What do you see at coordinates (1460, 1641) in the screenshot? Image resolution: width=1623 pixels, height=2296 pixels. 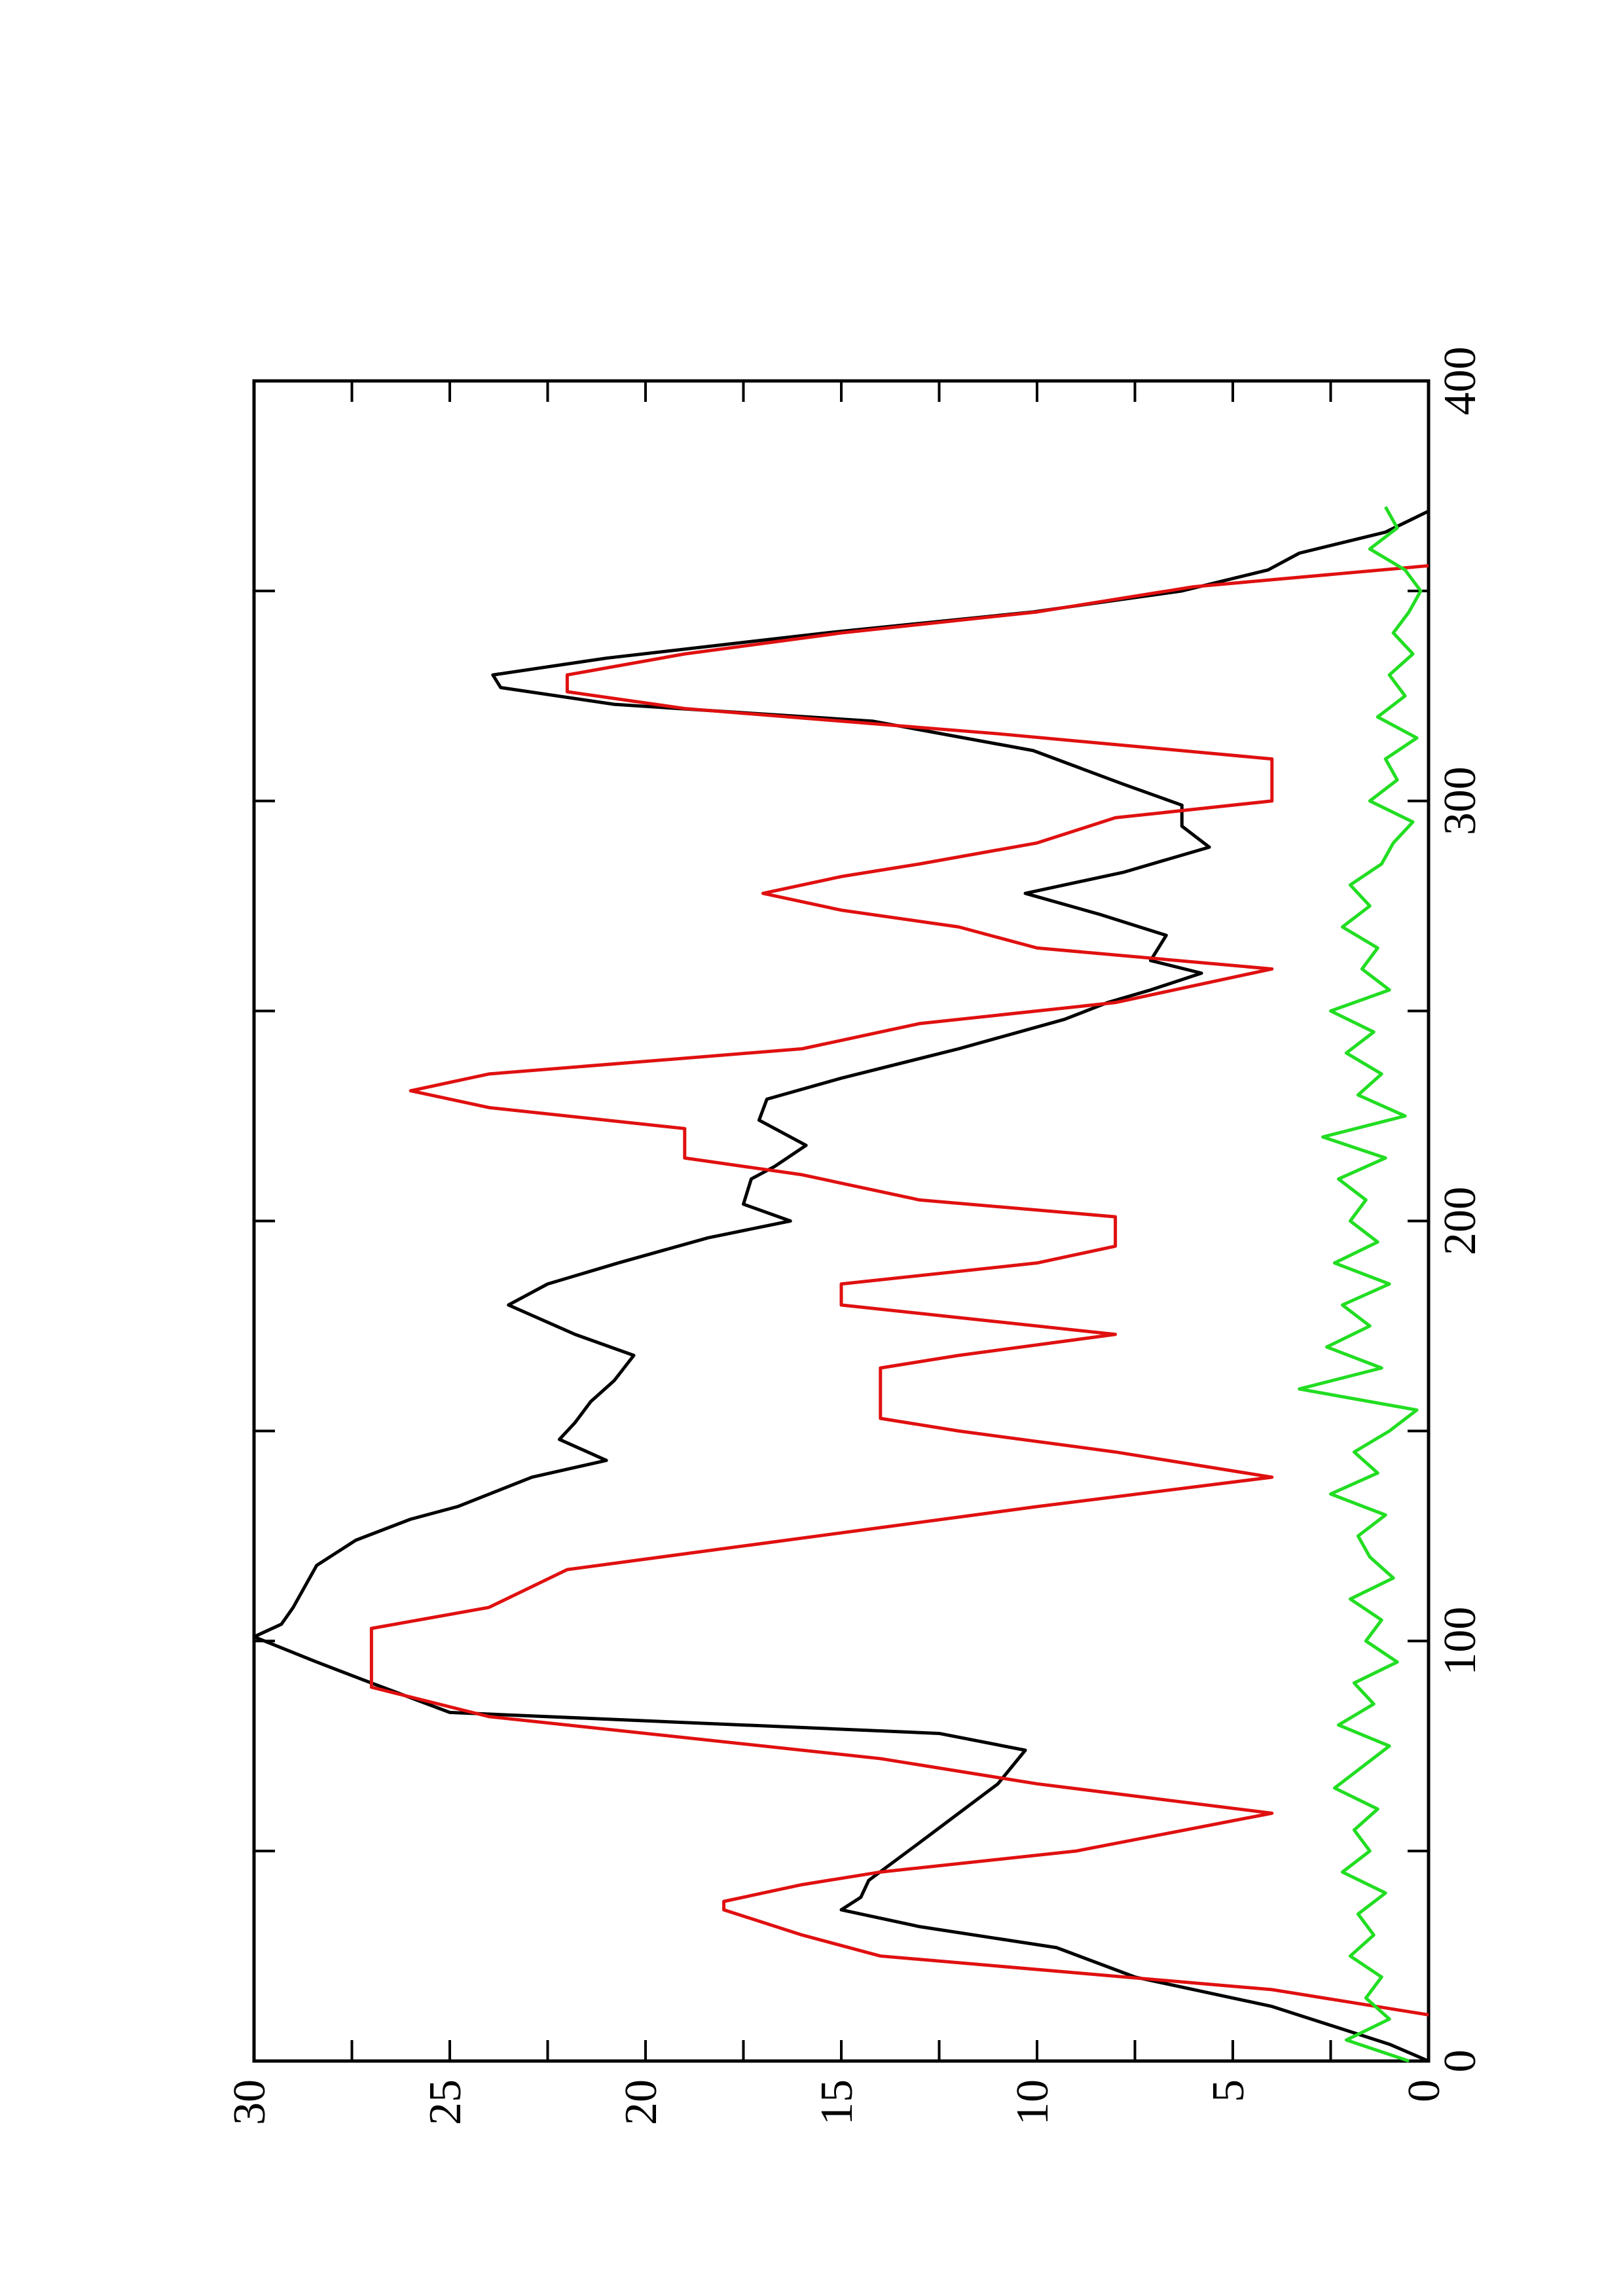 I see `x-tick-label: 100` at bounding box center [1460, 1641].